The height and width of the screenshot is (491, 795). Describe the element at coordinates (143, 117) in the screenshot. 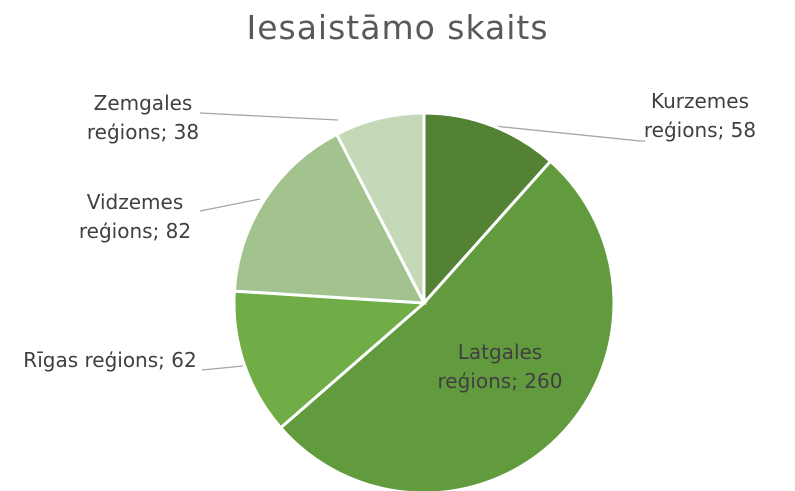

I see `data-label: Zemgales reģions; 38` at that location.